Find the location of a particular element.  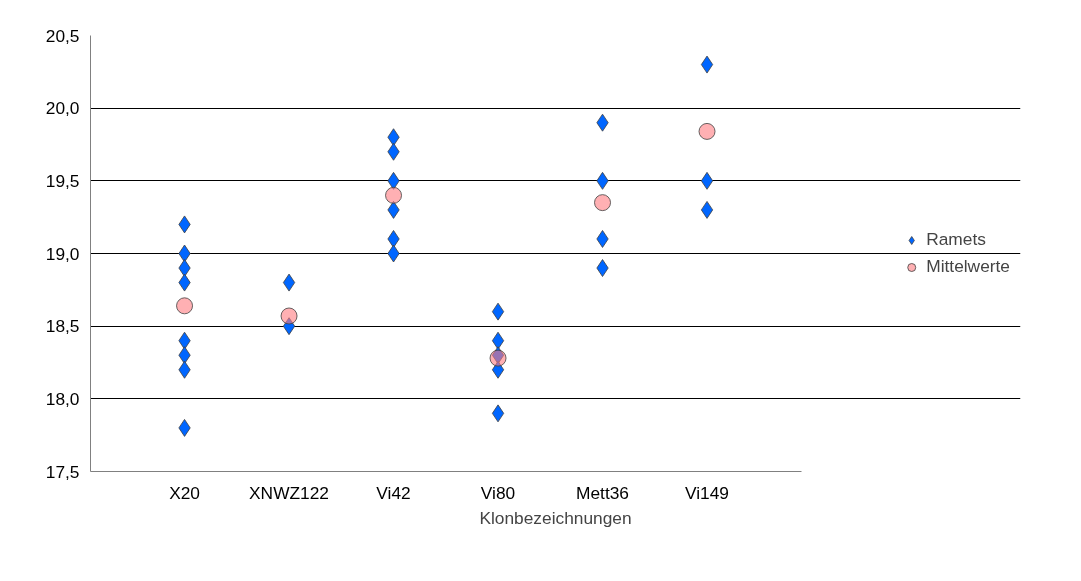

x-axis-title: Klonbezeichnungen is located at coordinates (555, 517).